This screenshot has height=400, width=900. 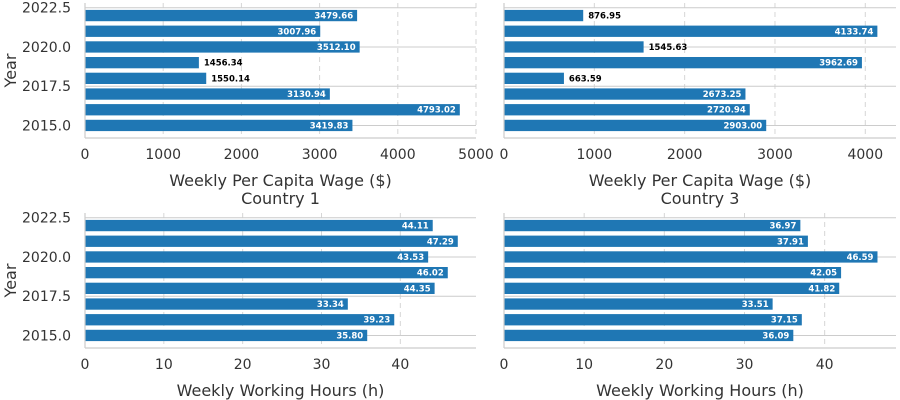 I want to click on bar-value-label: 33.51, so click(x=755, y=305).